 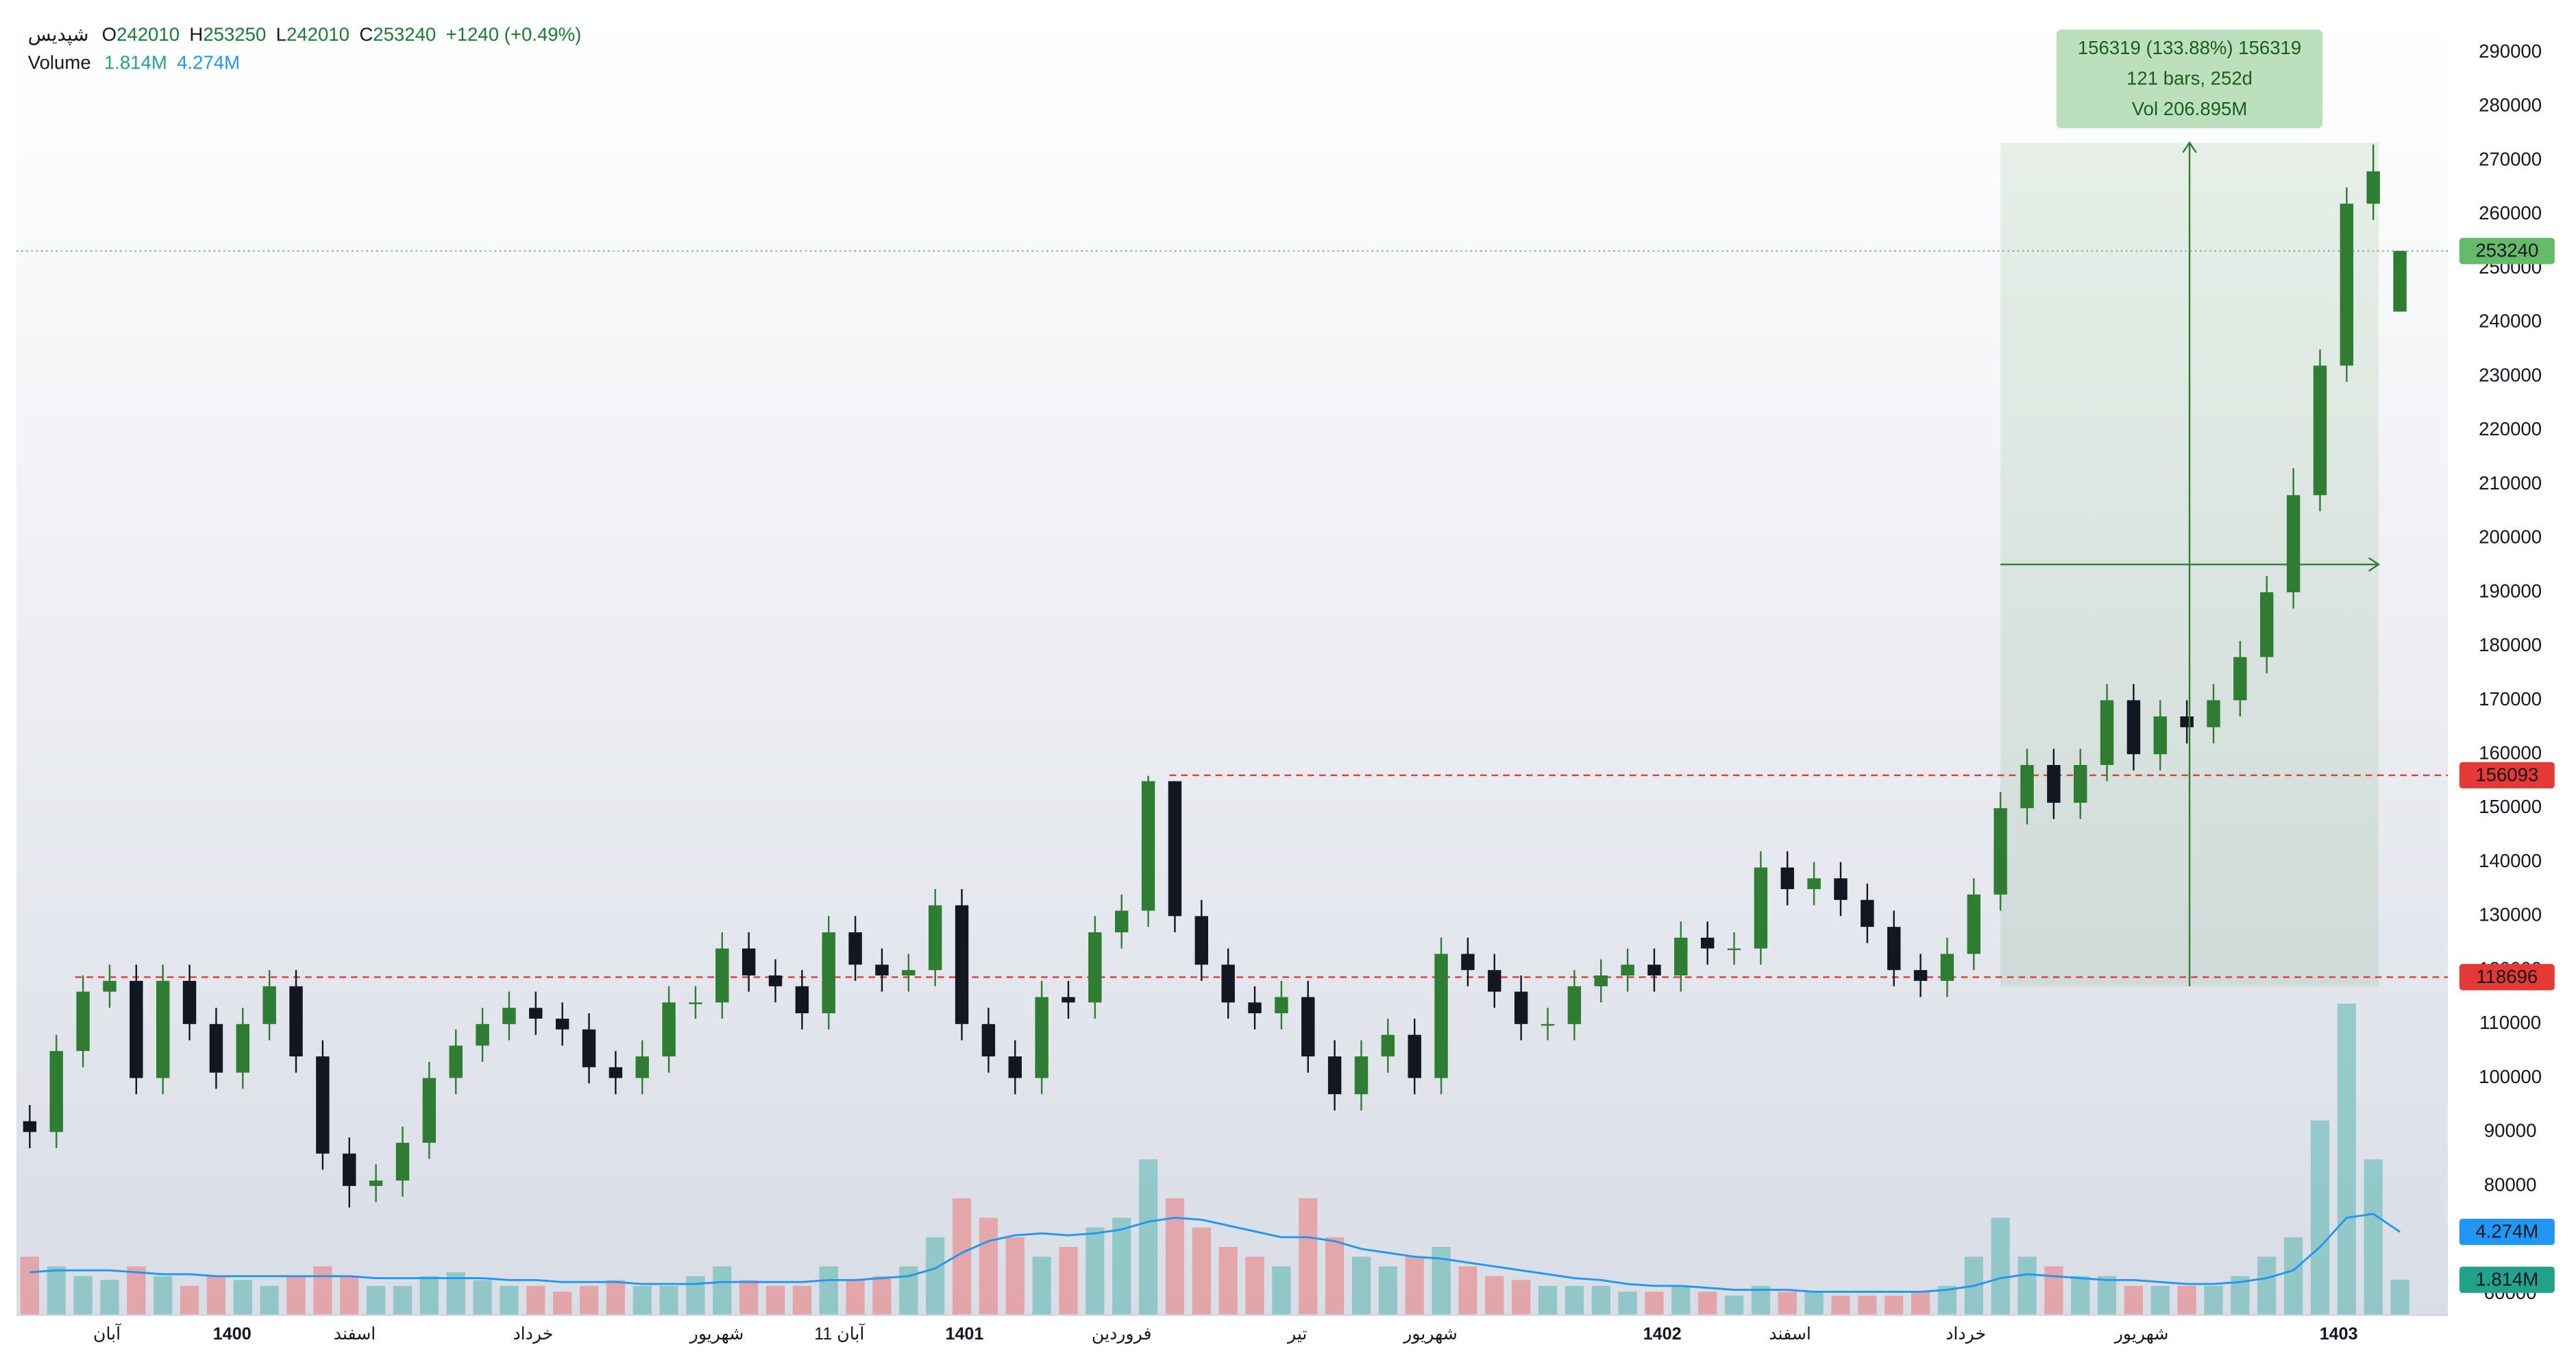 I want to click on y-tick-label: 80000, so click(x=2511, y=1184).